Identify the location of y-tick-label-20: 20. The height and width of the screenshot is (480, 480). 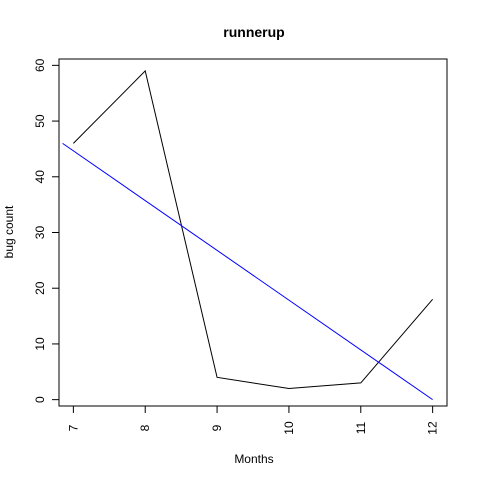
(40, 288).